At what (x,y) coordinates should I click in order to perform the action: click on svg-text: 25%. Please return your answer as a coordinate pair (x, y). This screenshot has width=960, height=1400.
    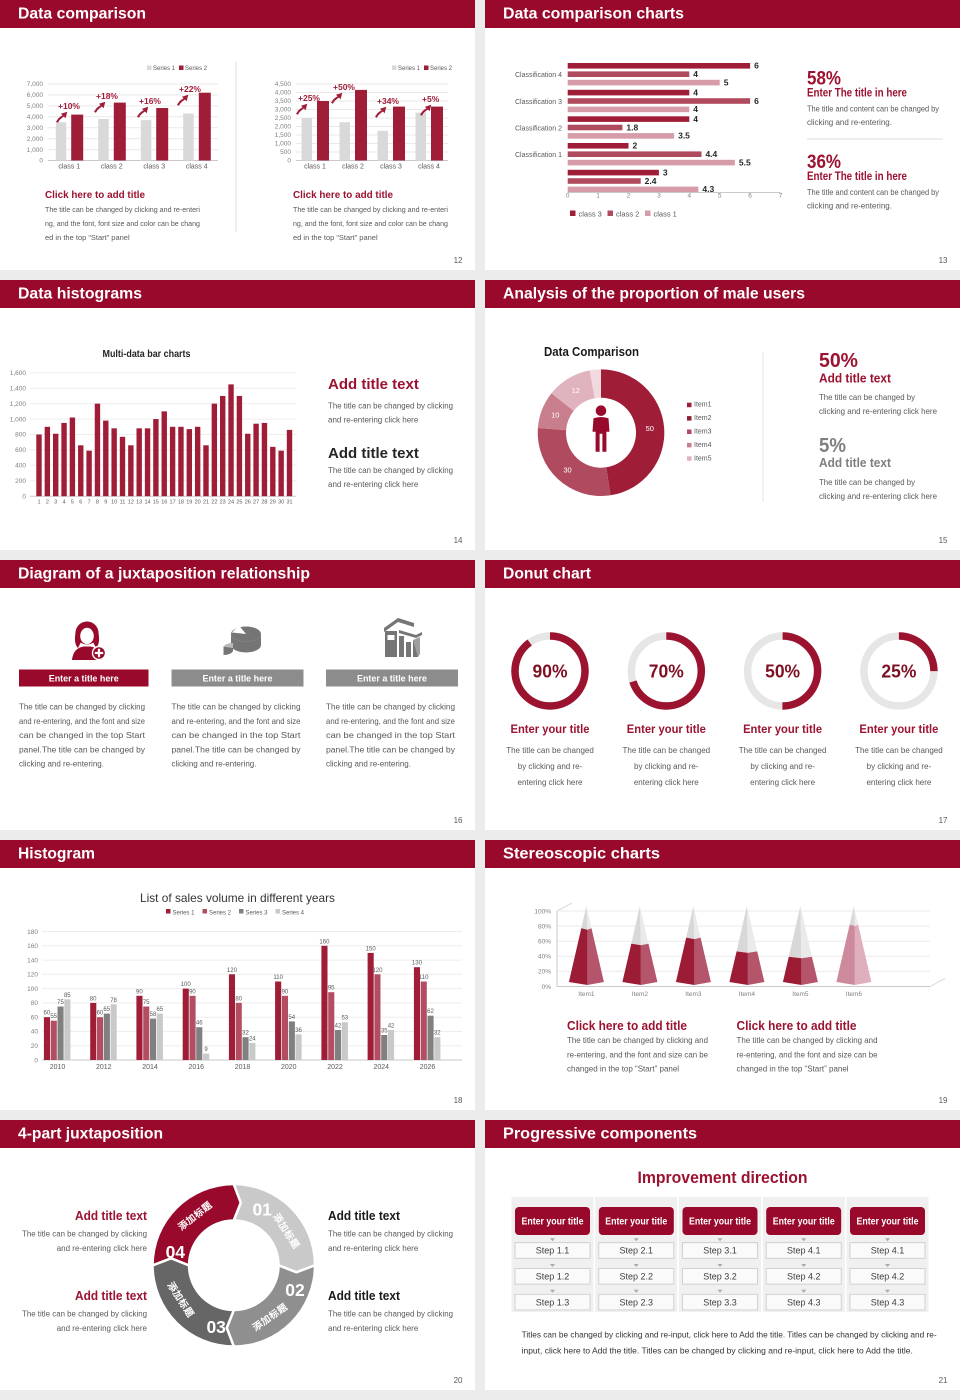
    Looking at the image, I should click on (898, 672).